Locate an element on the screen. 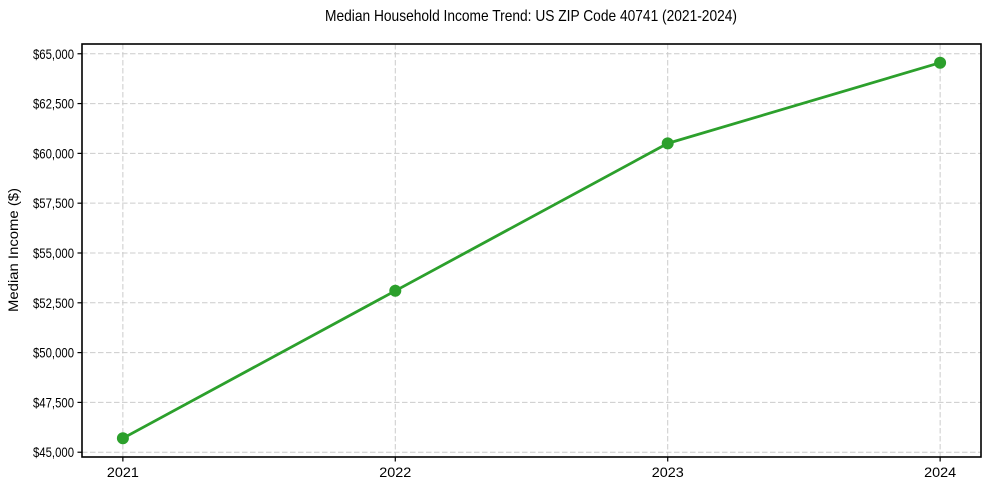 Image resolution: width=989 pixels, height=490 pixels. y-tick-label: $47,500 is located at coordinates (53, 402).